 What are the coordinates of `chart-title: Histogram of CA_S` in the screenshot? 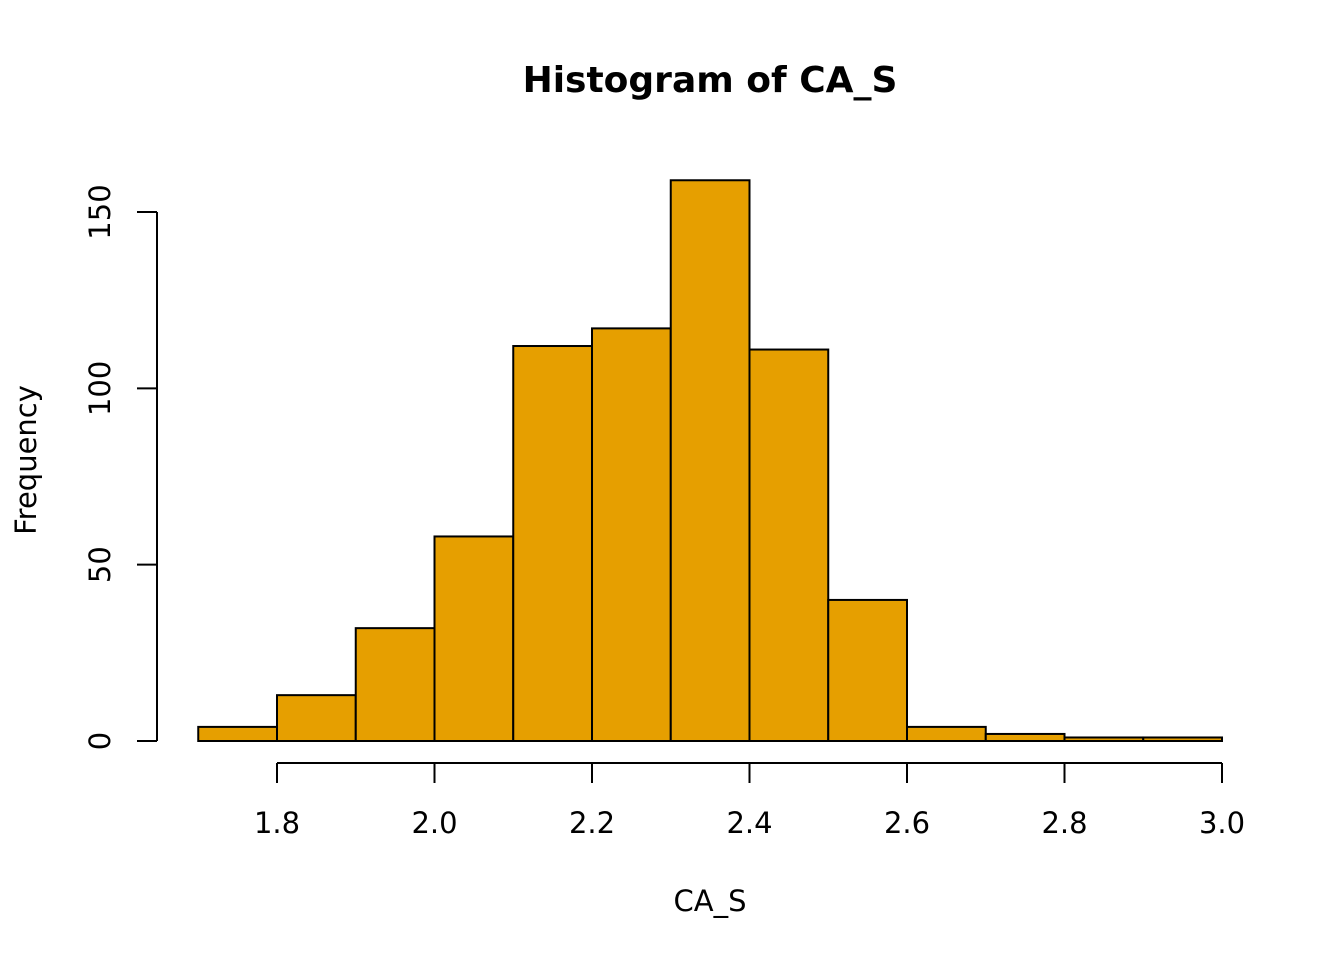 It's located at (710, 80).